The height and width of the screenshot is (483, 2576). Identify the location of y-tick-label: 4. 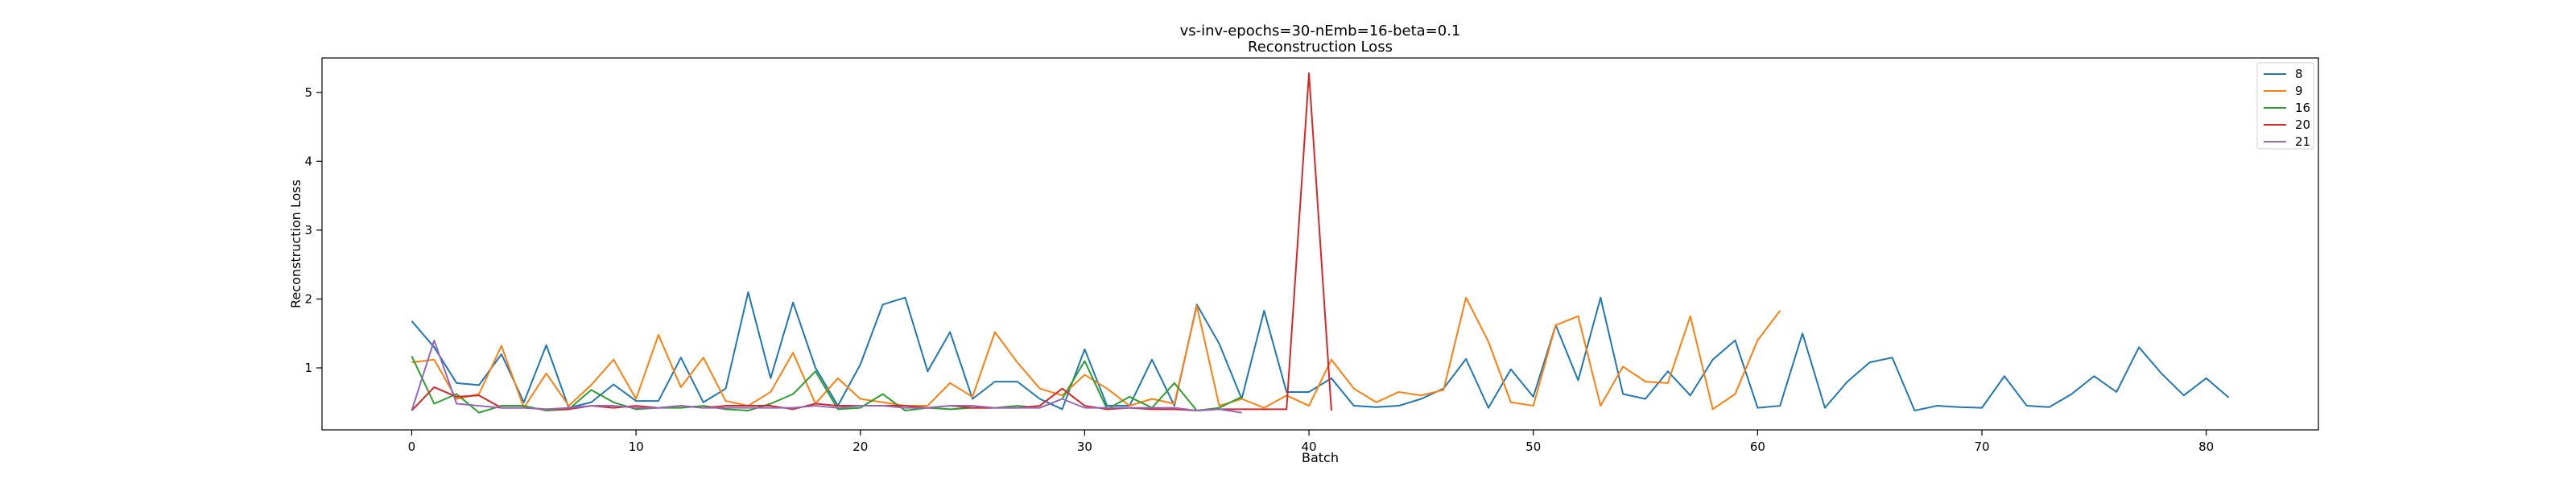
(308, 161).